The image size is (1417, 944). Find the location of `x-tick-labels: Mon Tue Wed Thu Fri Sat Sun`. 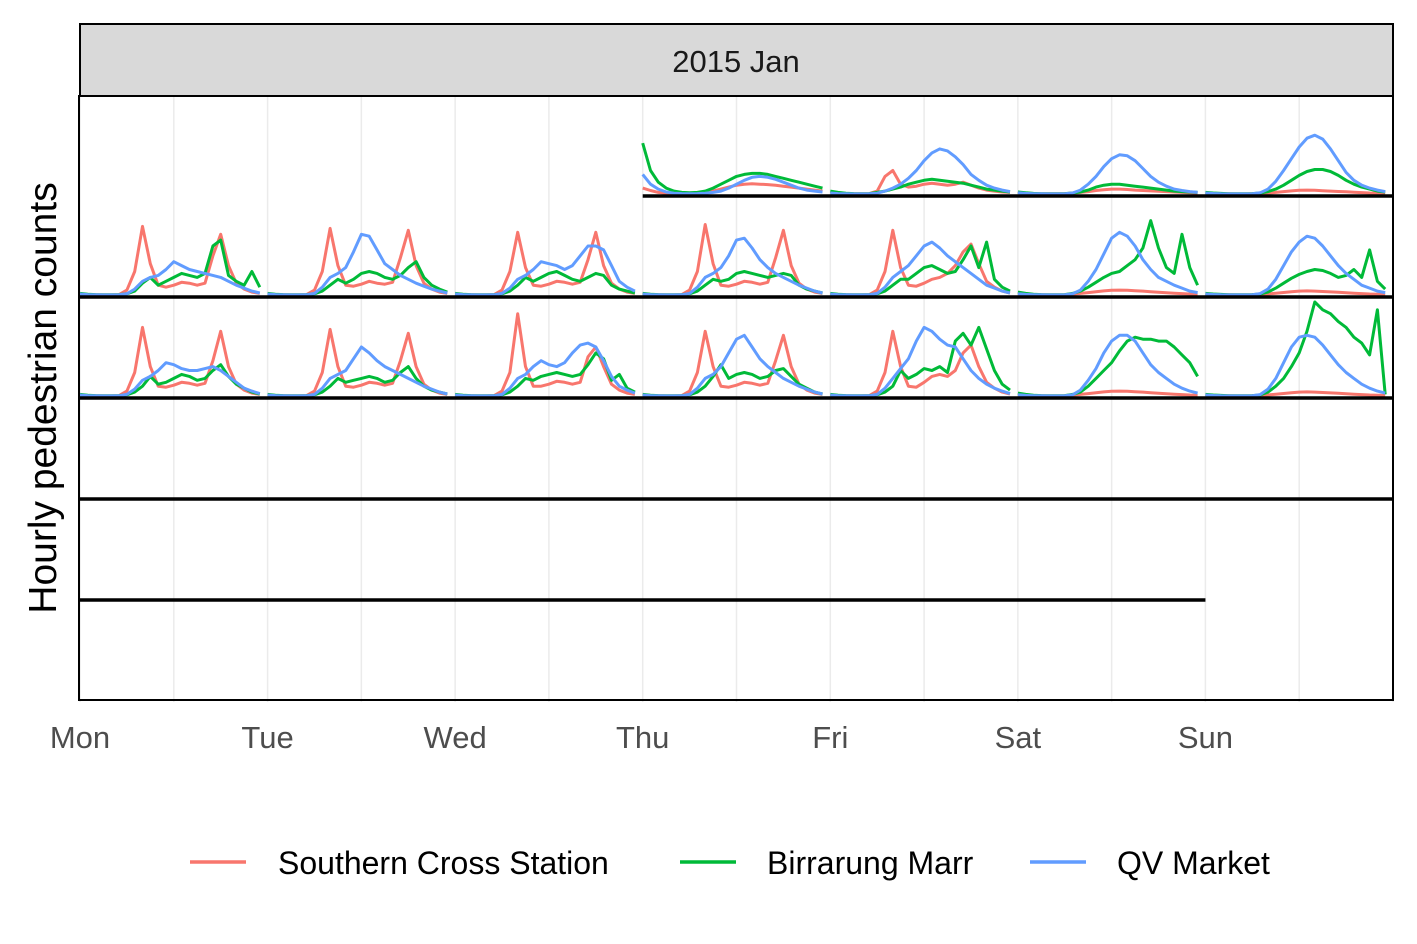

x-tick-labels: Mon Tue Wed Thu Fri Sat Sun is located at coordinates (641, 737).